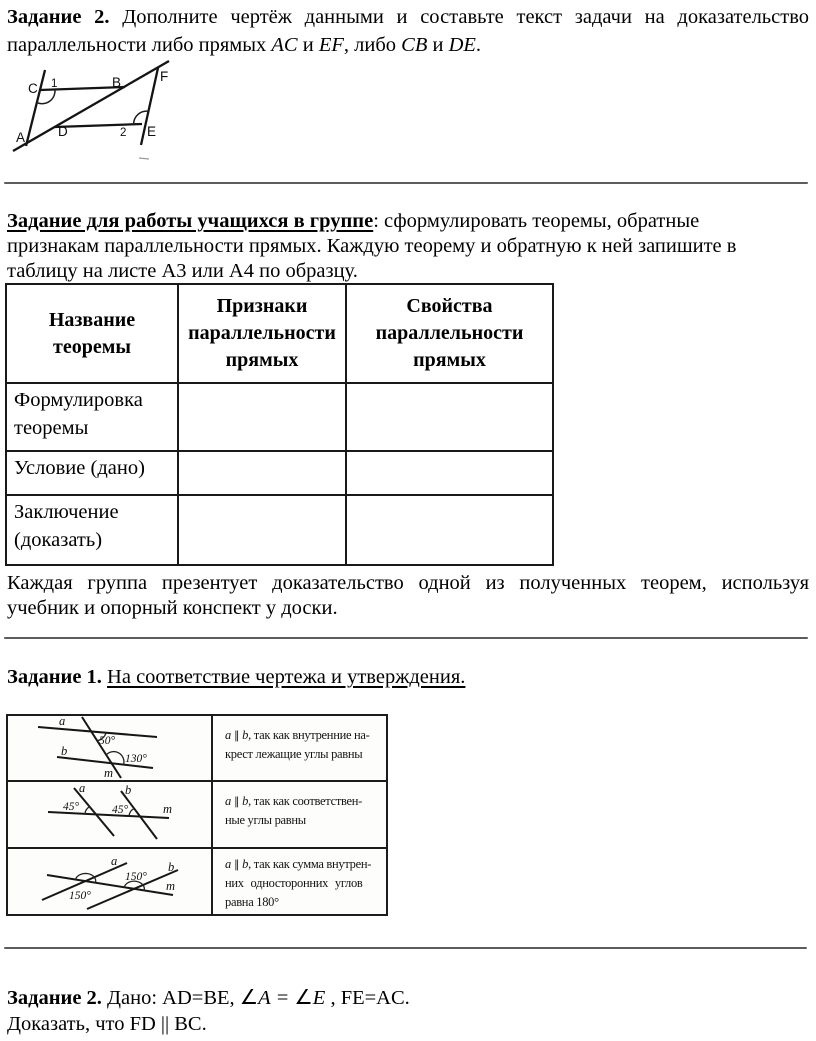  Describe the element at coordinates (131, 812) in the screenshot. I see `angle-arc-45-right` at that location.